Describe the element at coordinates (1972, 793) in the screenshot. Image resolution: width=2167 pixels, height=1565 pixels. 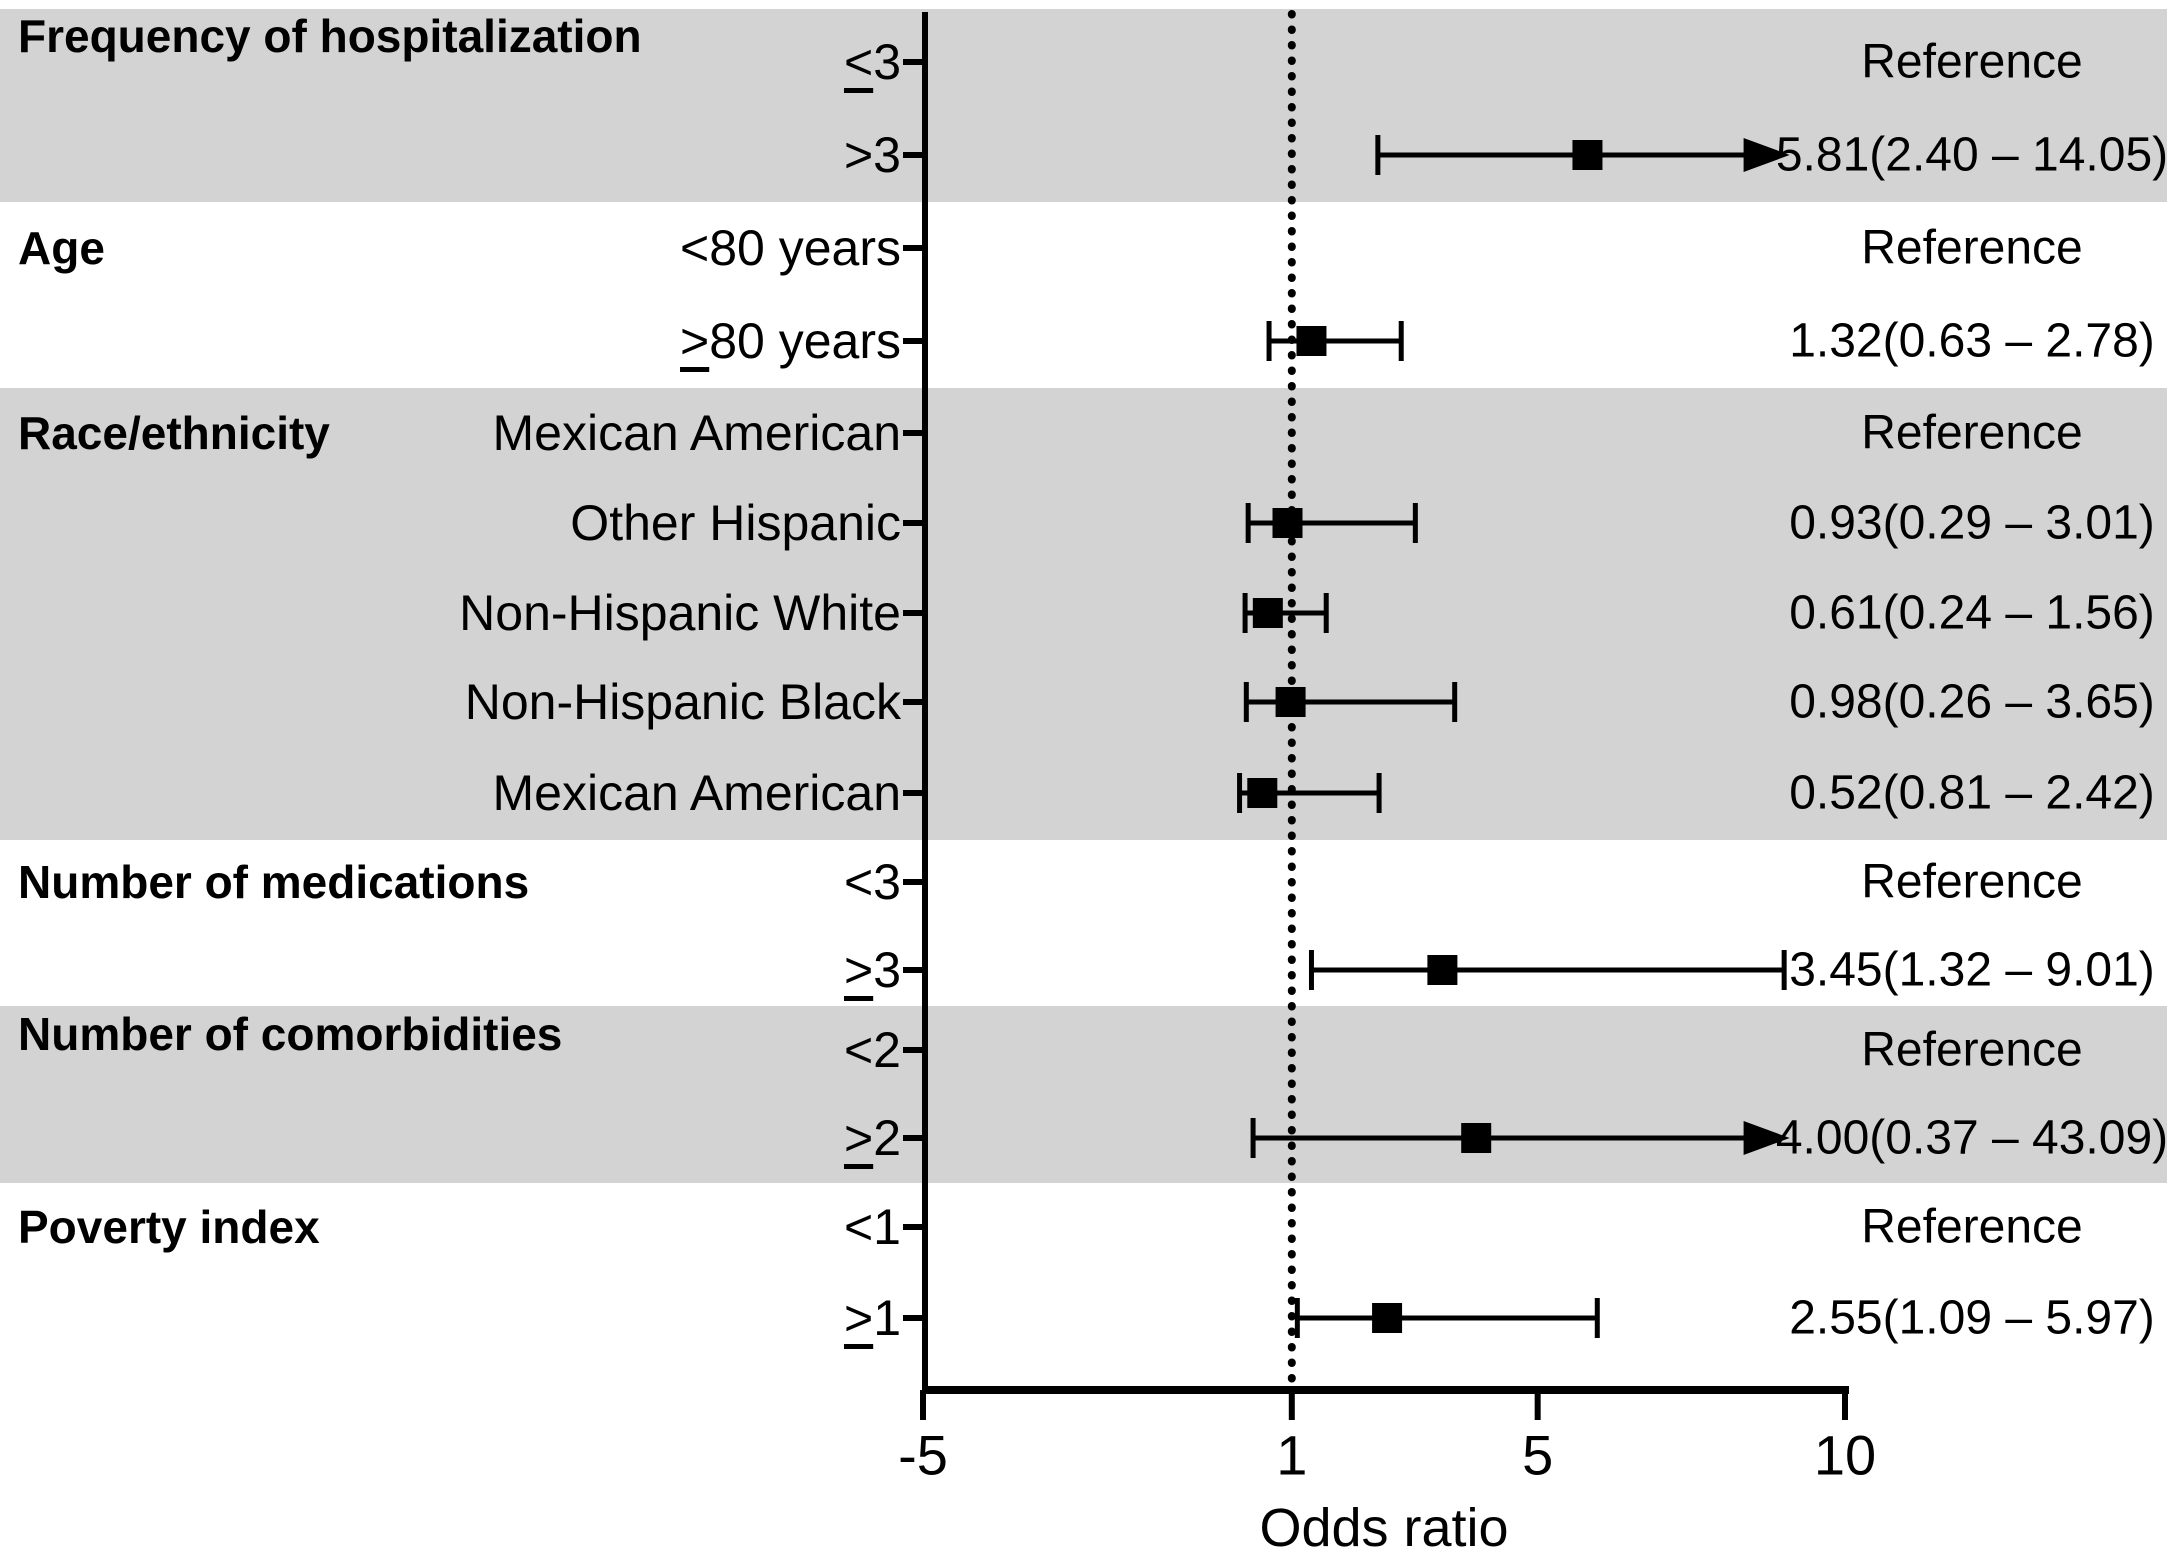
I see `value-label: 0.52(0.81 – 2.42)` at that location.